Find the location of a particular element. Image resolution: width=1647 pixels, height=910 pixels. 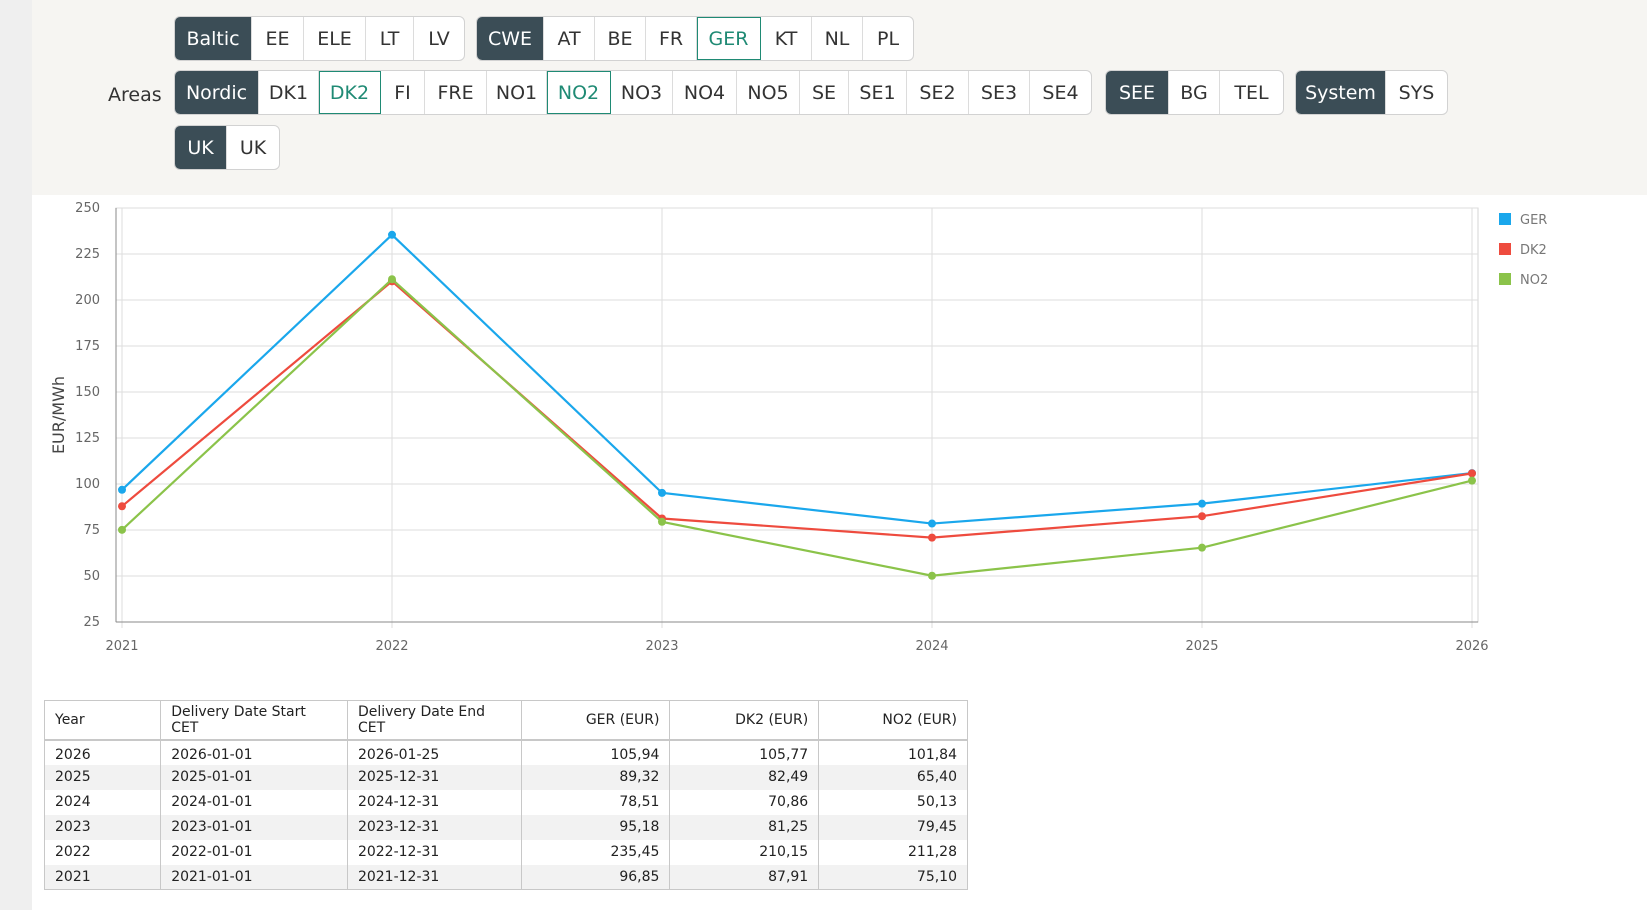

area-button-lv: LV is located at coordinates (439, 38).